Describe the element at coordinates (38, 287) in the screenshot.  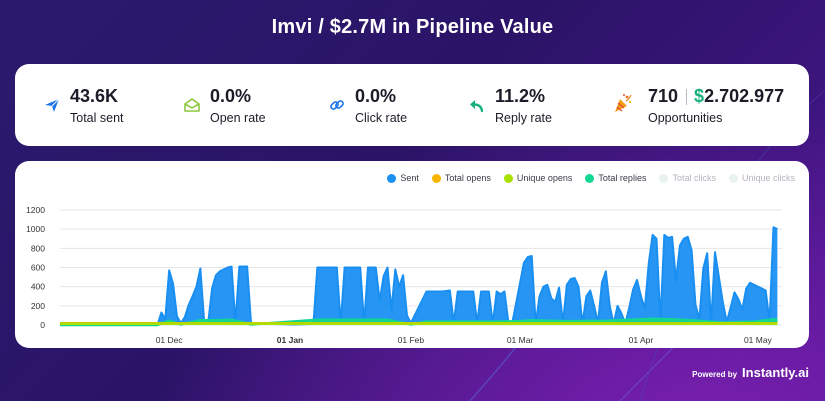
I see `y-tick-label: 400` at that location.